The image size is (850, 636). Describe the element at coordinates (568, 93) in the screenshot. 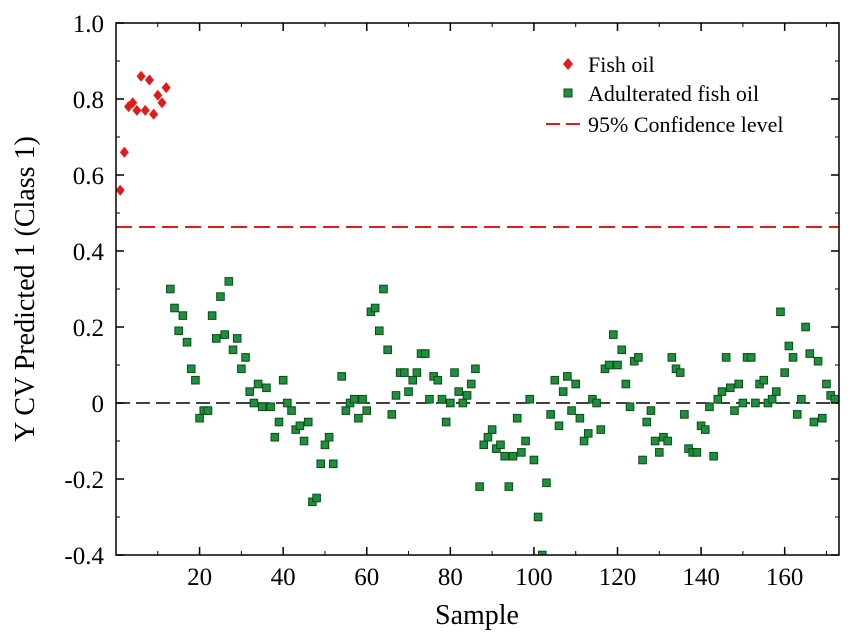

I see `legend-marker-adulterated-fish-oil` at that location.